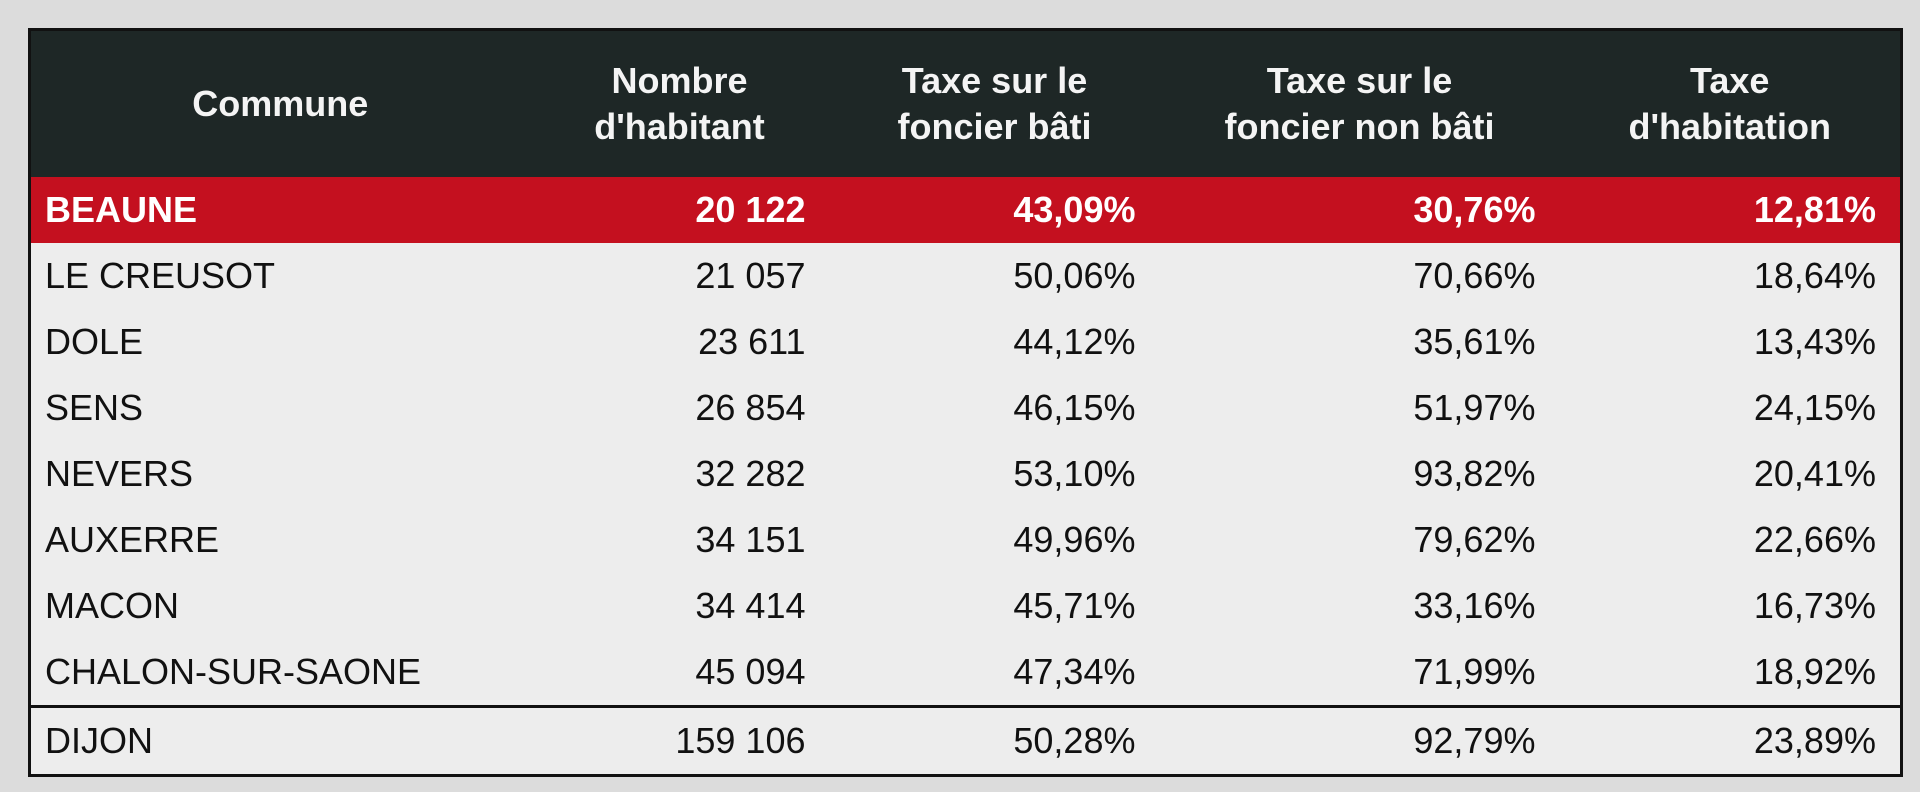 The image size is (1920, 792). I want to click on table-row: DOLE 23 611 44,12% 35,61% 13,43%, so click(966, 342).